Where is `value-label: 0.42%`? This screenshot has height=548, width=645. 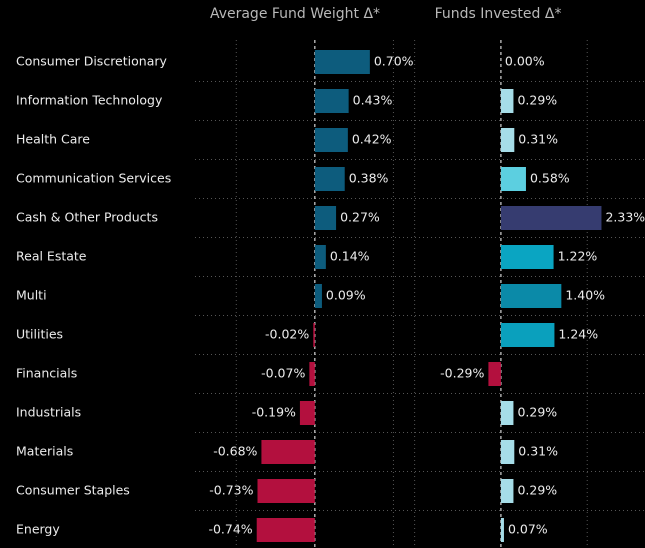
value-label: 0.42% is located at coordinates (372, 139).